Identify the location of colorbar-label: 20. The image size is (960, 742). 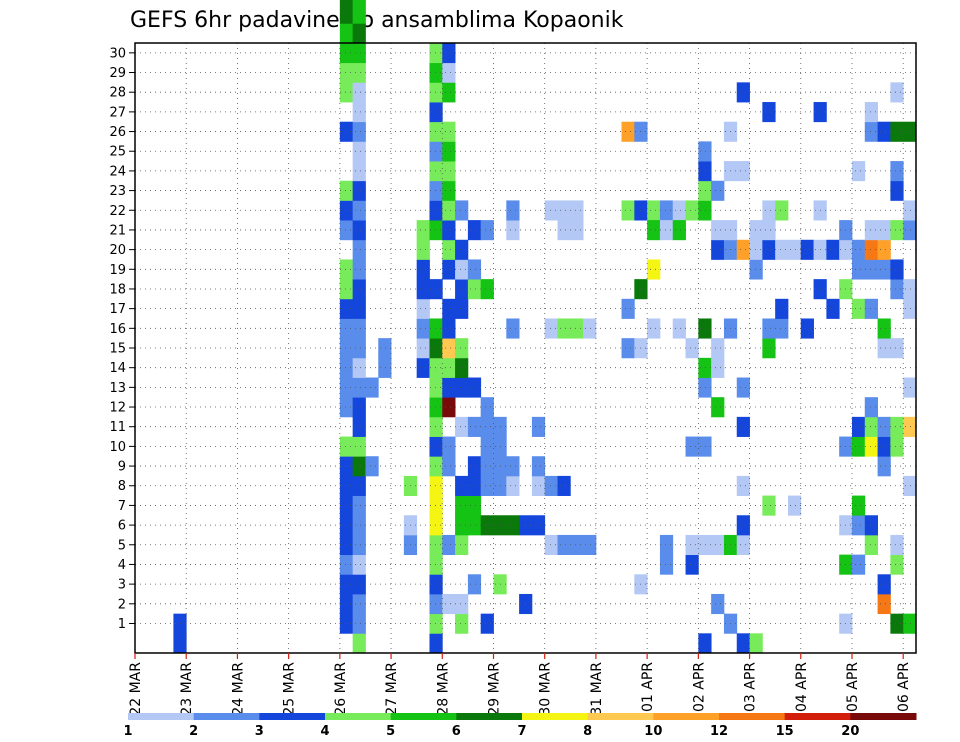
(850, 731).